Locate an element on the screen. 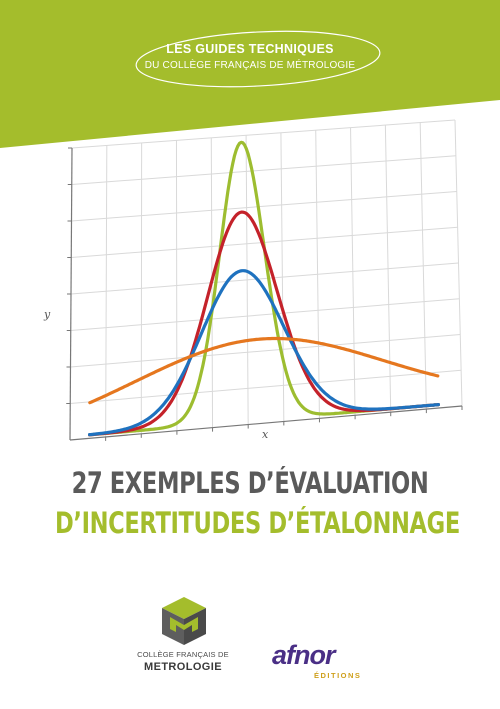 The image size is (500, 709). series-oval is located at coordinates (258, 59).